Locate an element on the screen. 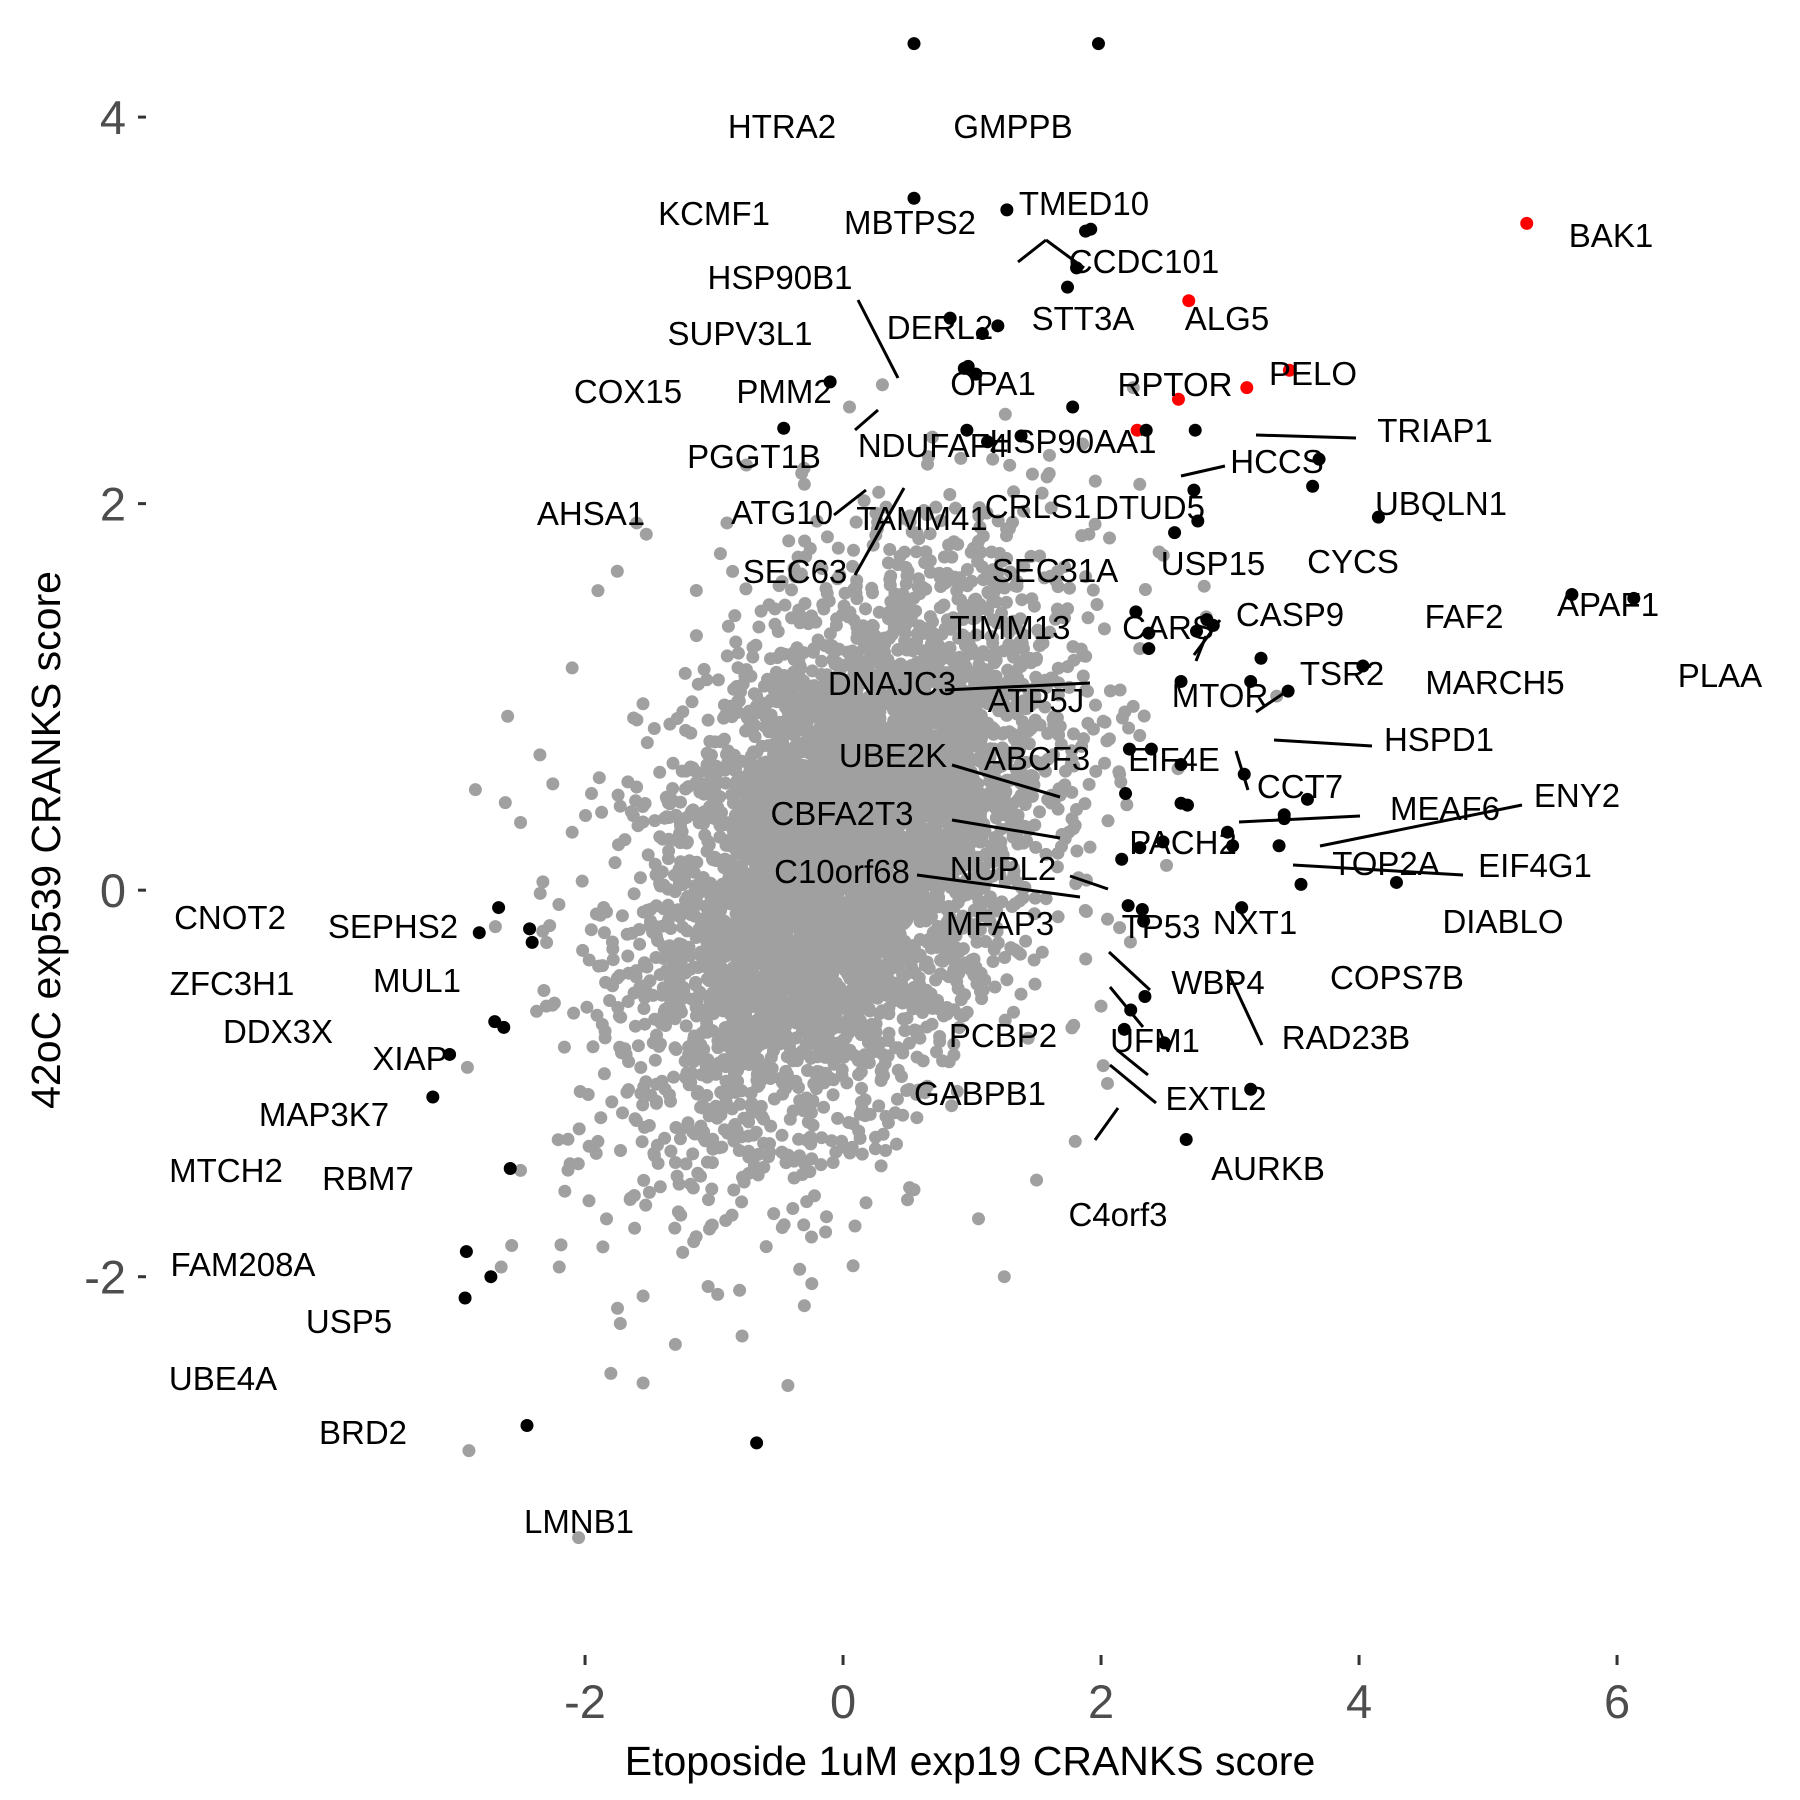 This screenshot has height=1800, width=1800. background-point-1973 is located at coordinates (565, 1191).